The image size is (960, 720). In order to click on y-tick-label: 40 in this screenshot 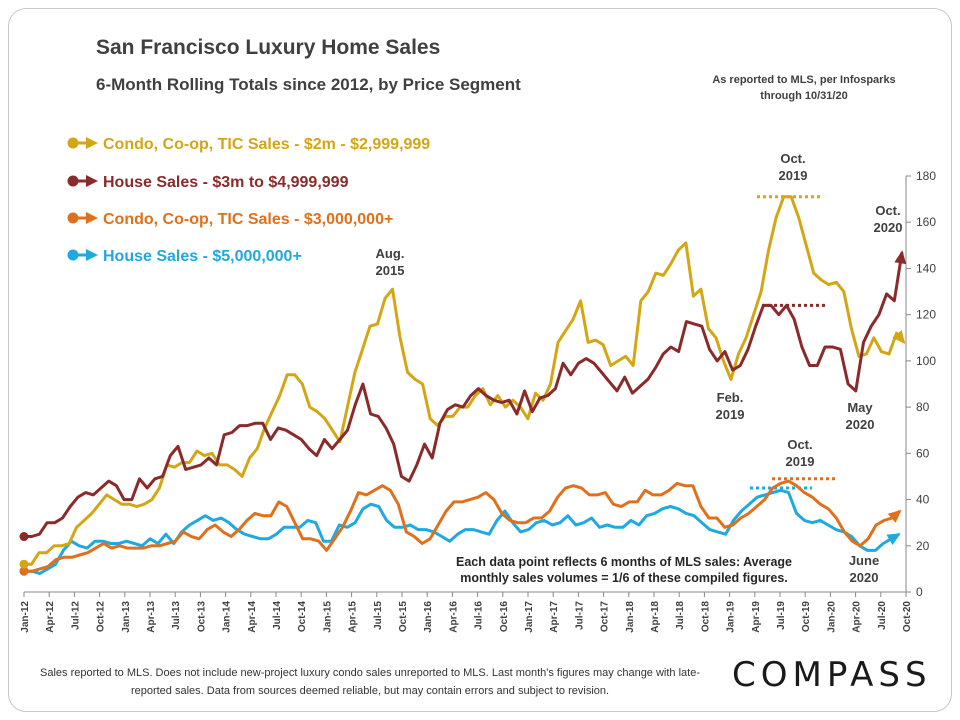, I will do `click(923, 500)`.